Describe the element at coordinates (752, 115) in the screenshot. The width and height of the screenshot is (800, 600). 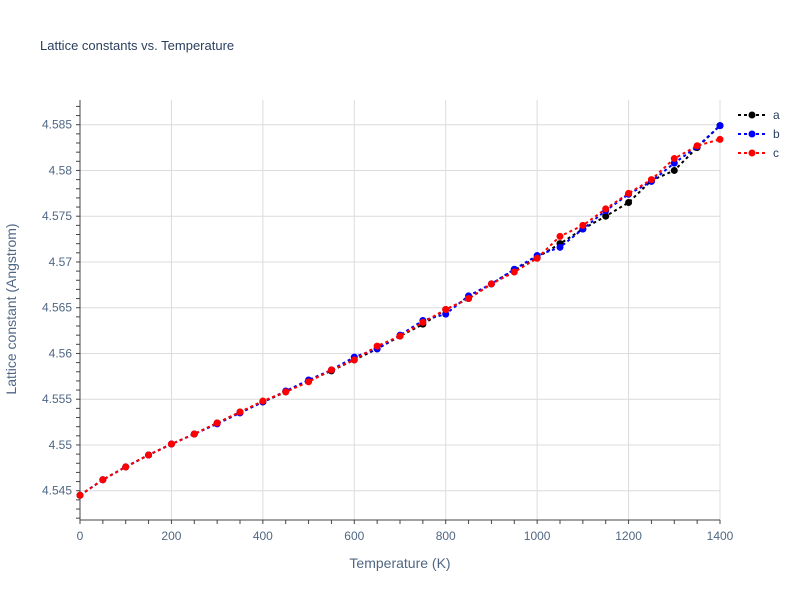
I see `legend-marker-a` at that location.